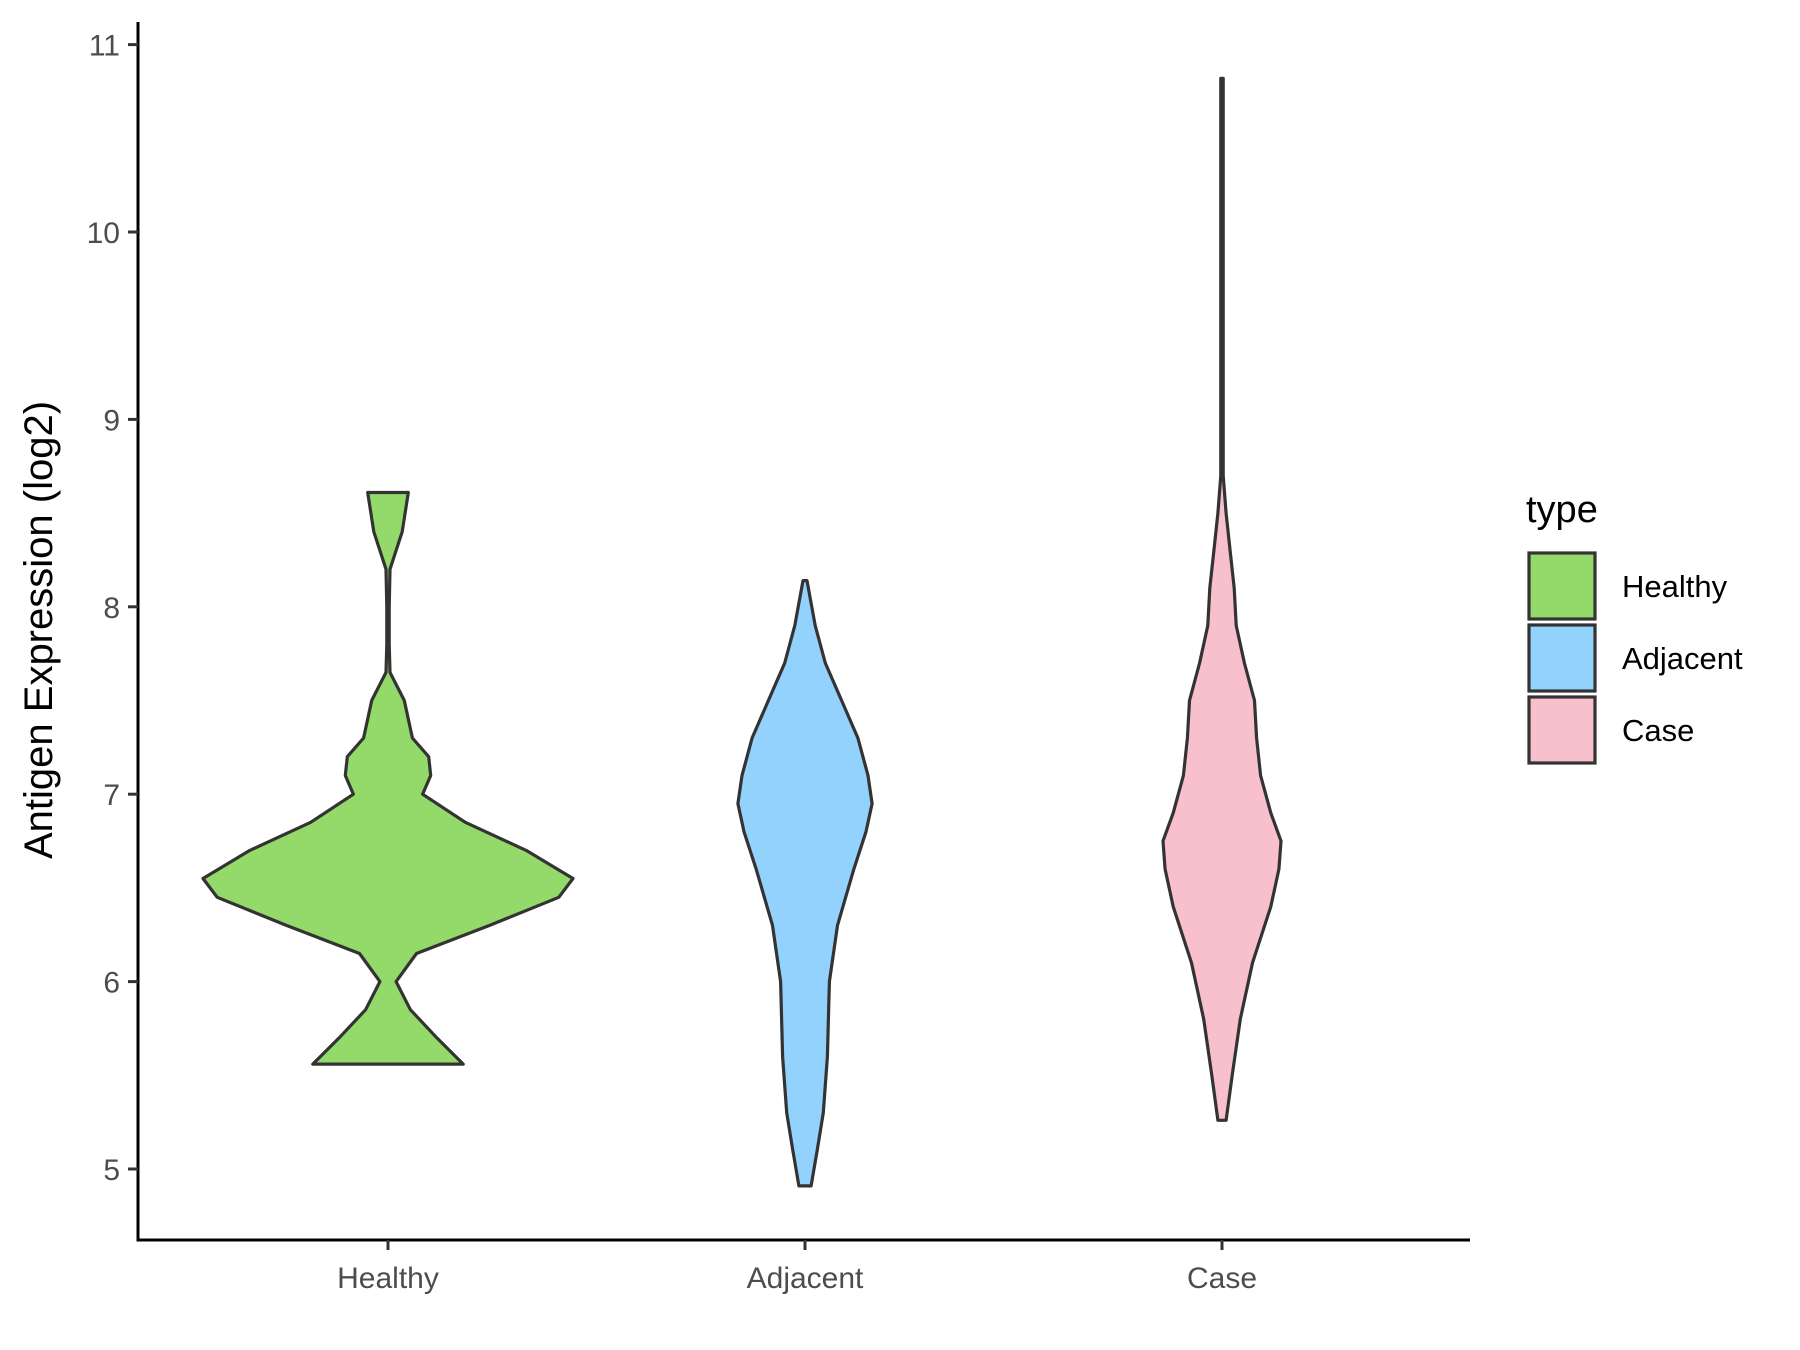  Describe the element at coordinates (111, 795) in the screenshot. I see `y-tick-label-7: 7` at that location.